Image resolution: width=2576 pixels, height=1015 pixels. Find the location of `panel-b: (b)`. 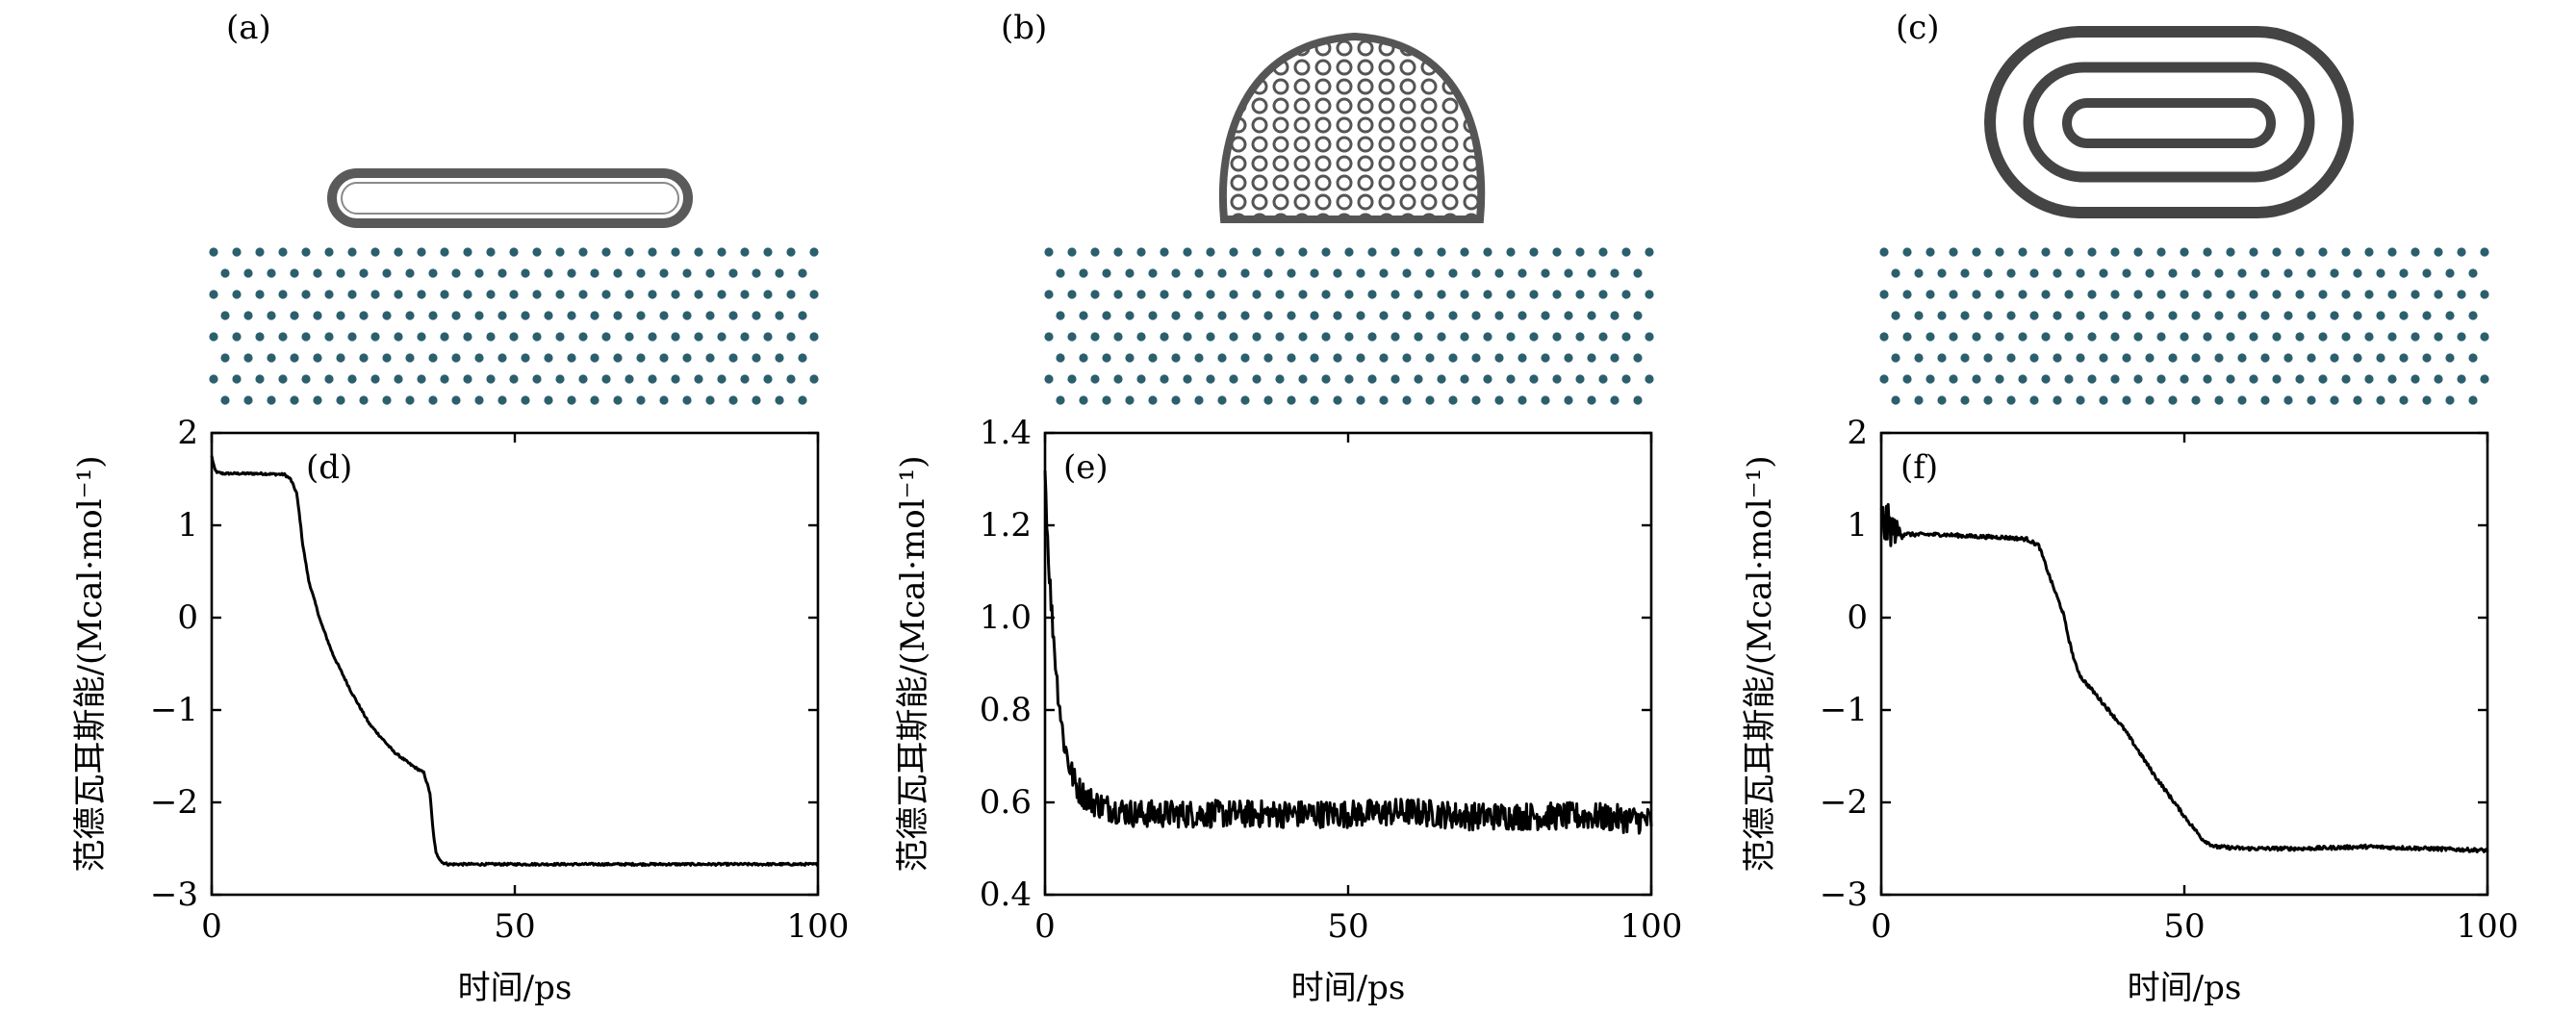

panel-b: (b) is located at coordinates (1327, 207).